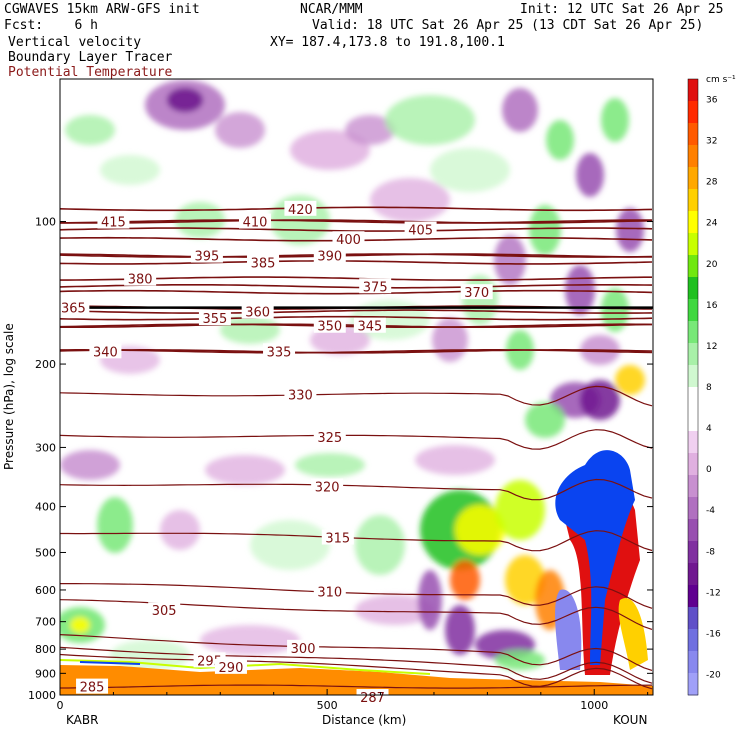  I want to click on theta-label: 380, so click(140, 280).